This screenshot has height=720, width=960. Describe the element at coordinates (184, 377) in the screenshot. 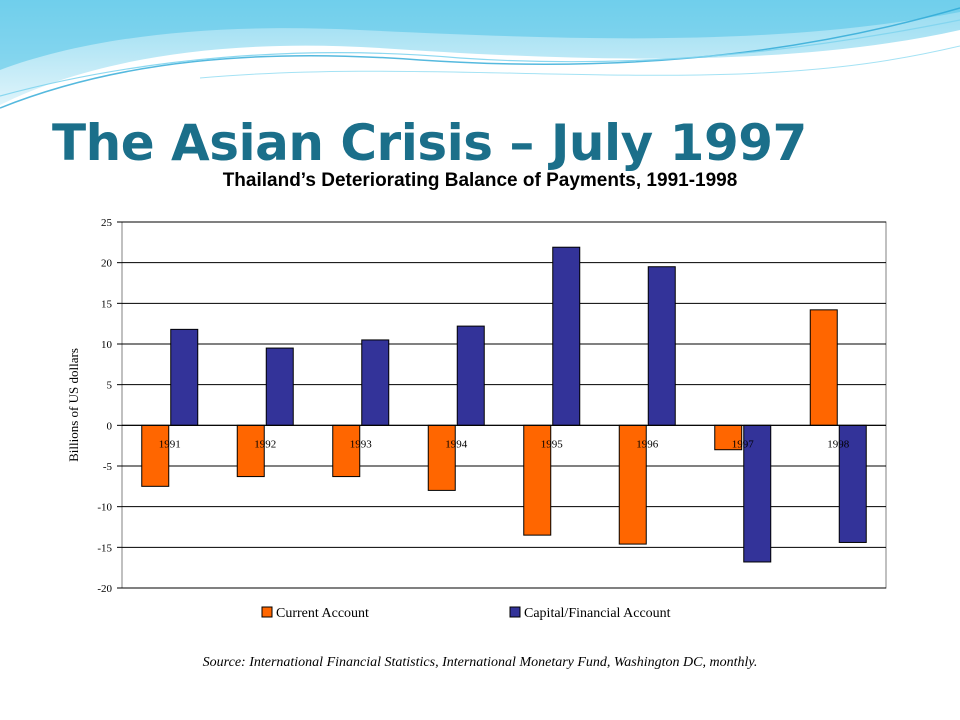

I see `bar-capital-account-1991` at that location.